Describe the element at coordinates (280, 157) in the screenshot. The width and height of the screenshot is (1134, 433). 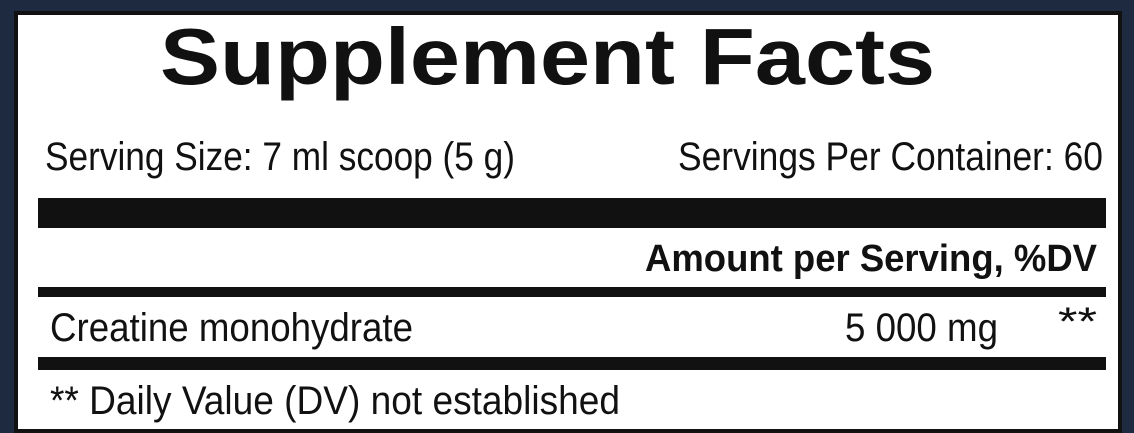
I see `serving-size: Serving Size: 7 ml scoop (5 g)` at that location.